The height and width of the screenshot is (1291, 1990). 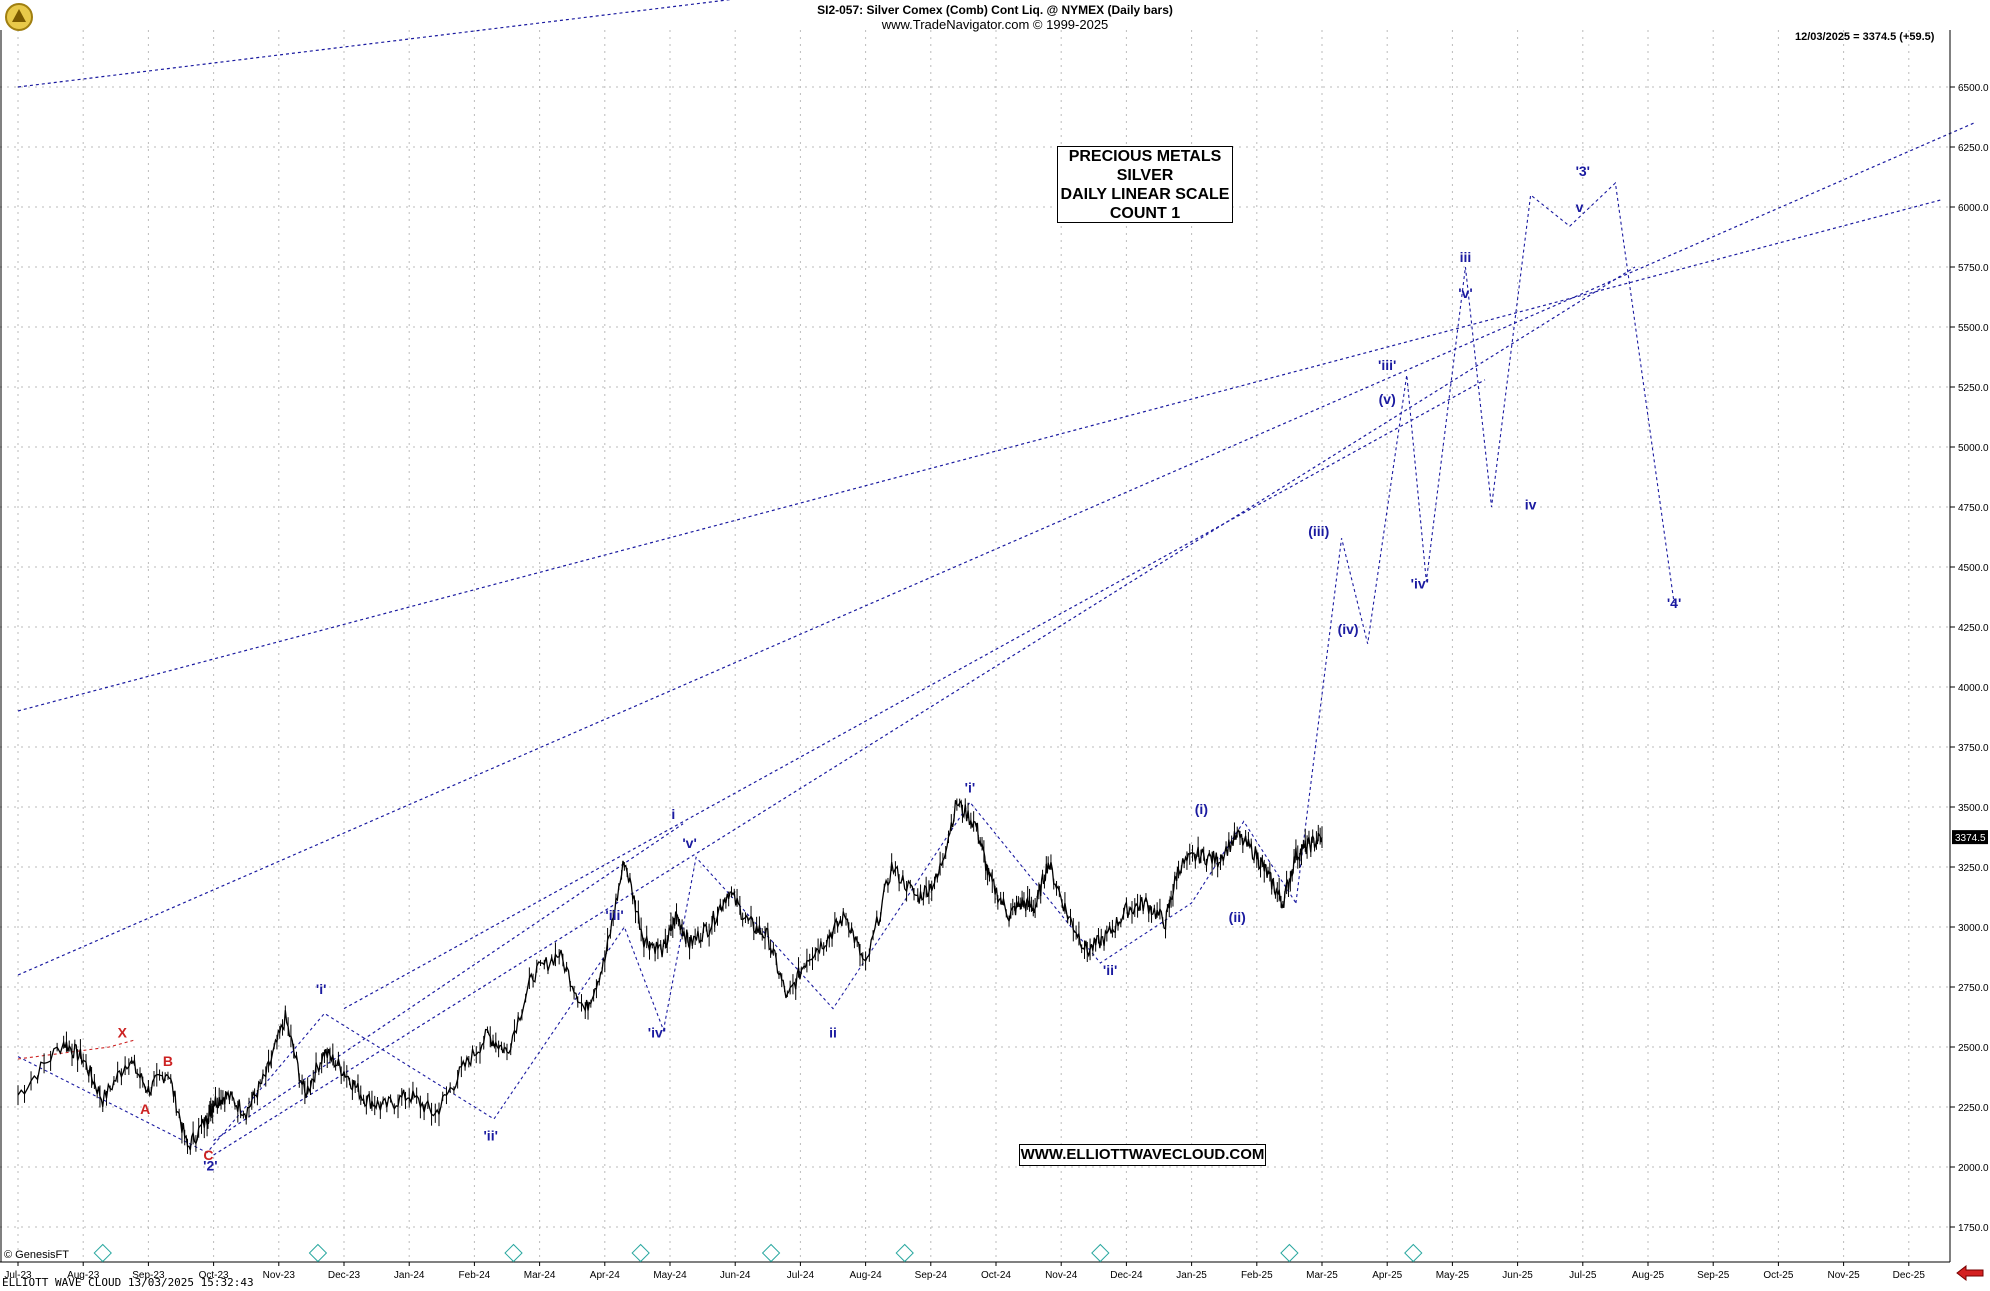 What do you see at coordinates (1237, 917) in the screenshot?
I see `wave-label-blue: (ii)` at bounding box center [1237, 917].